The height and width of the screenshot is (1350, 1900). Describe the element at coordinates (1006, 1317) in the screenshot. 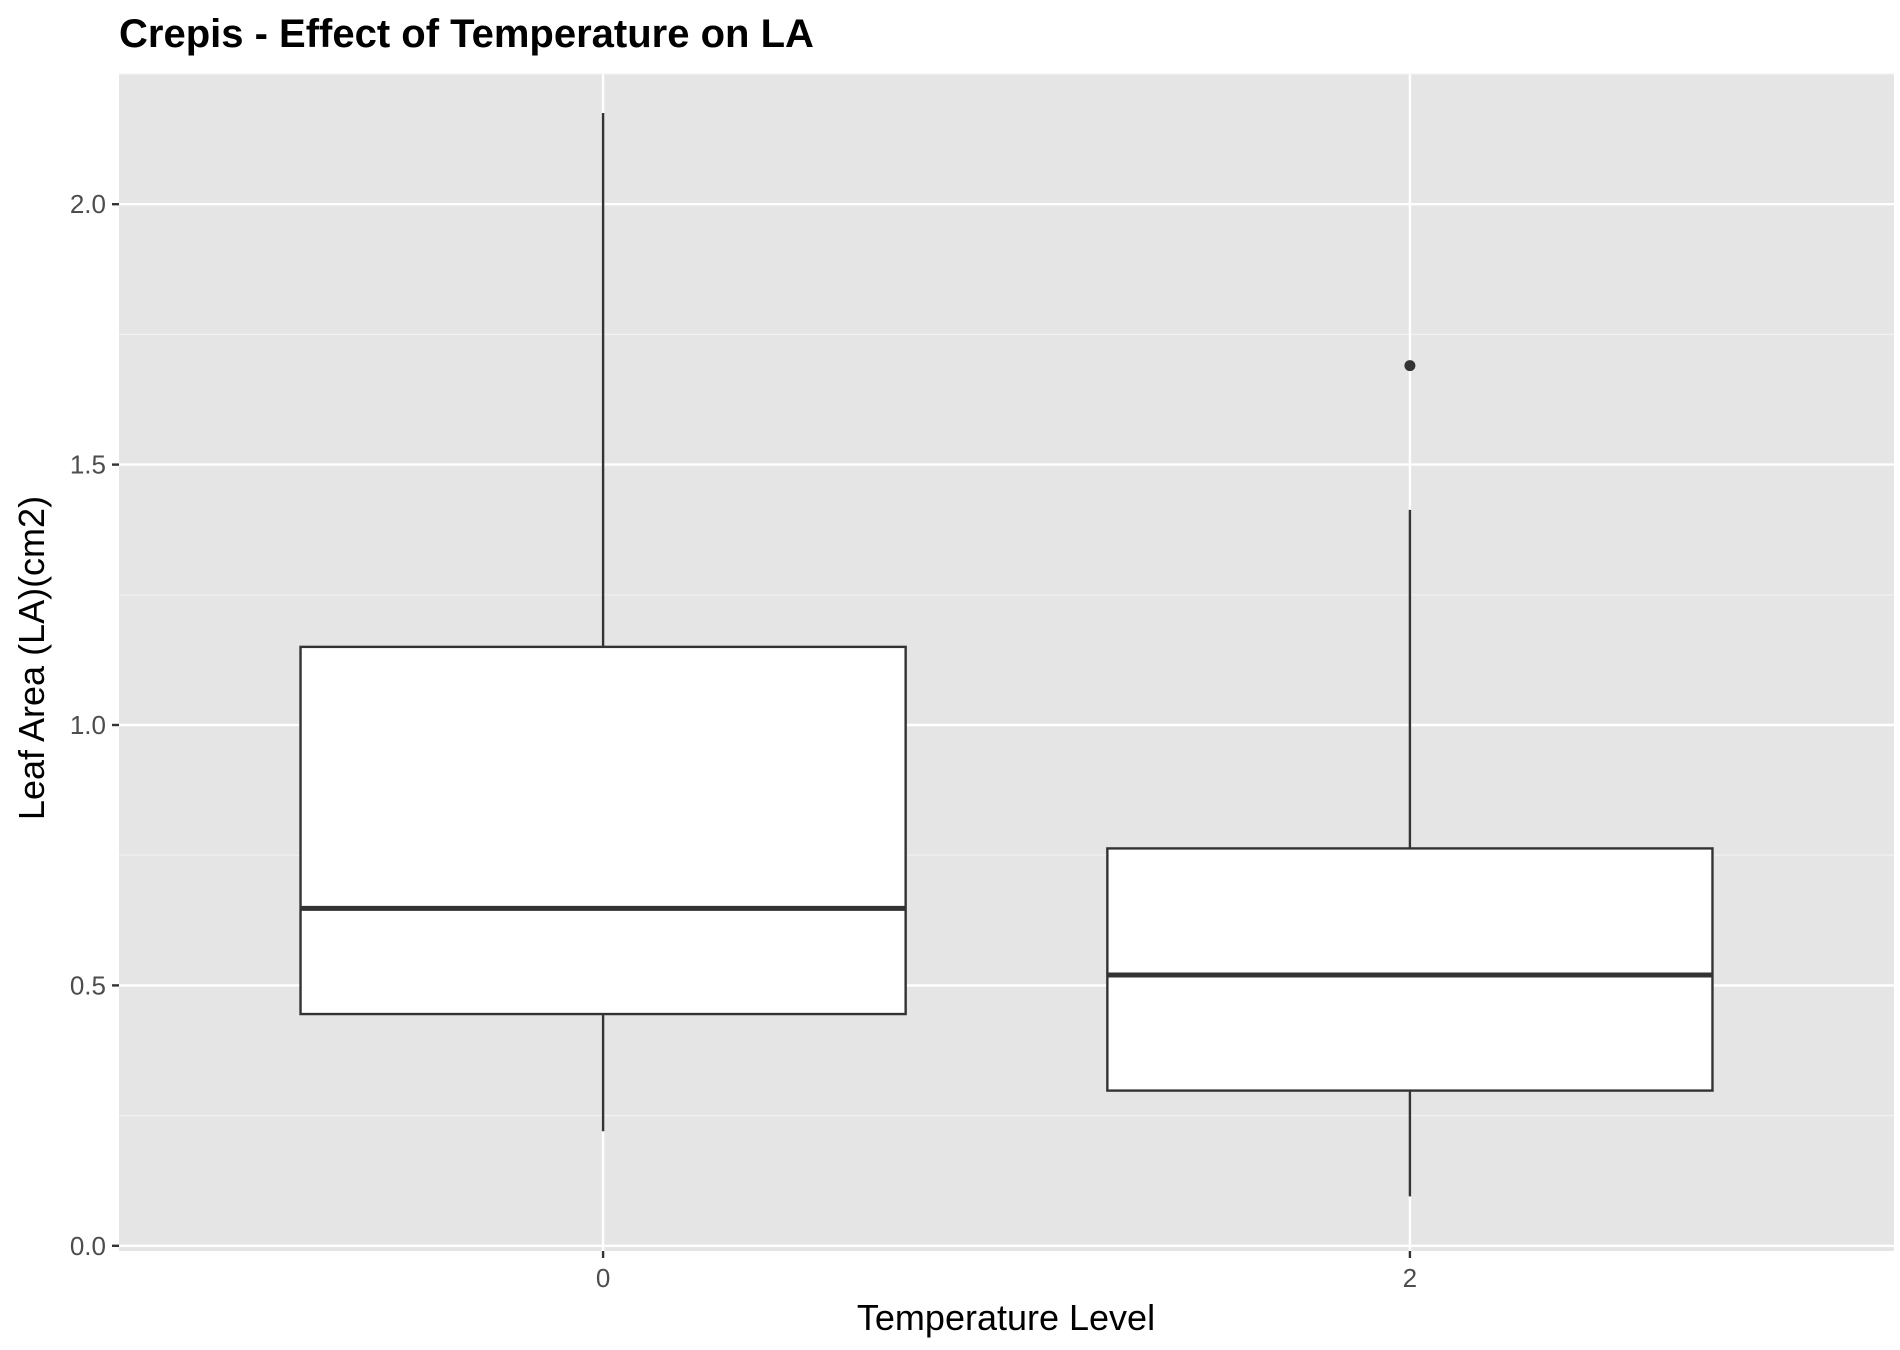

I see `x-axis-title: Temperature Level` at that location.